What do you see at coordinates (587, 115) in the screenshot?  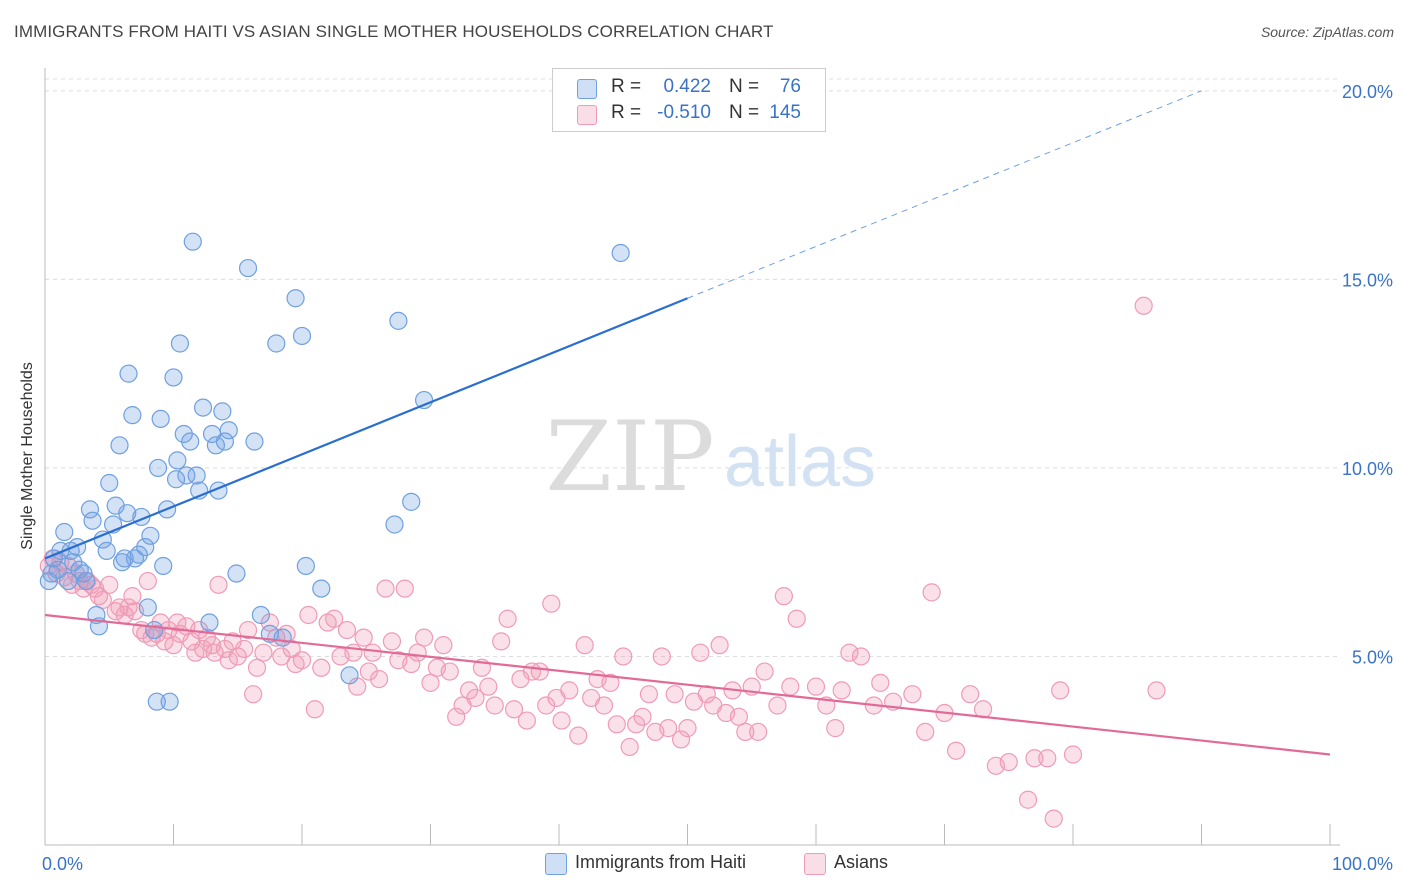 I see `legend-swatch-asians` at bounding box center [587, 115].